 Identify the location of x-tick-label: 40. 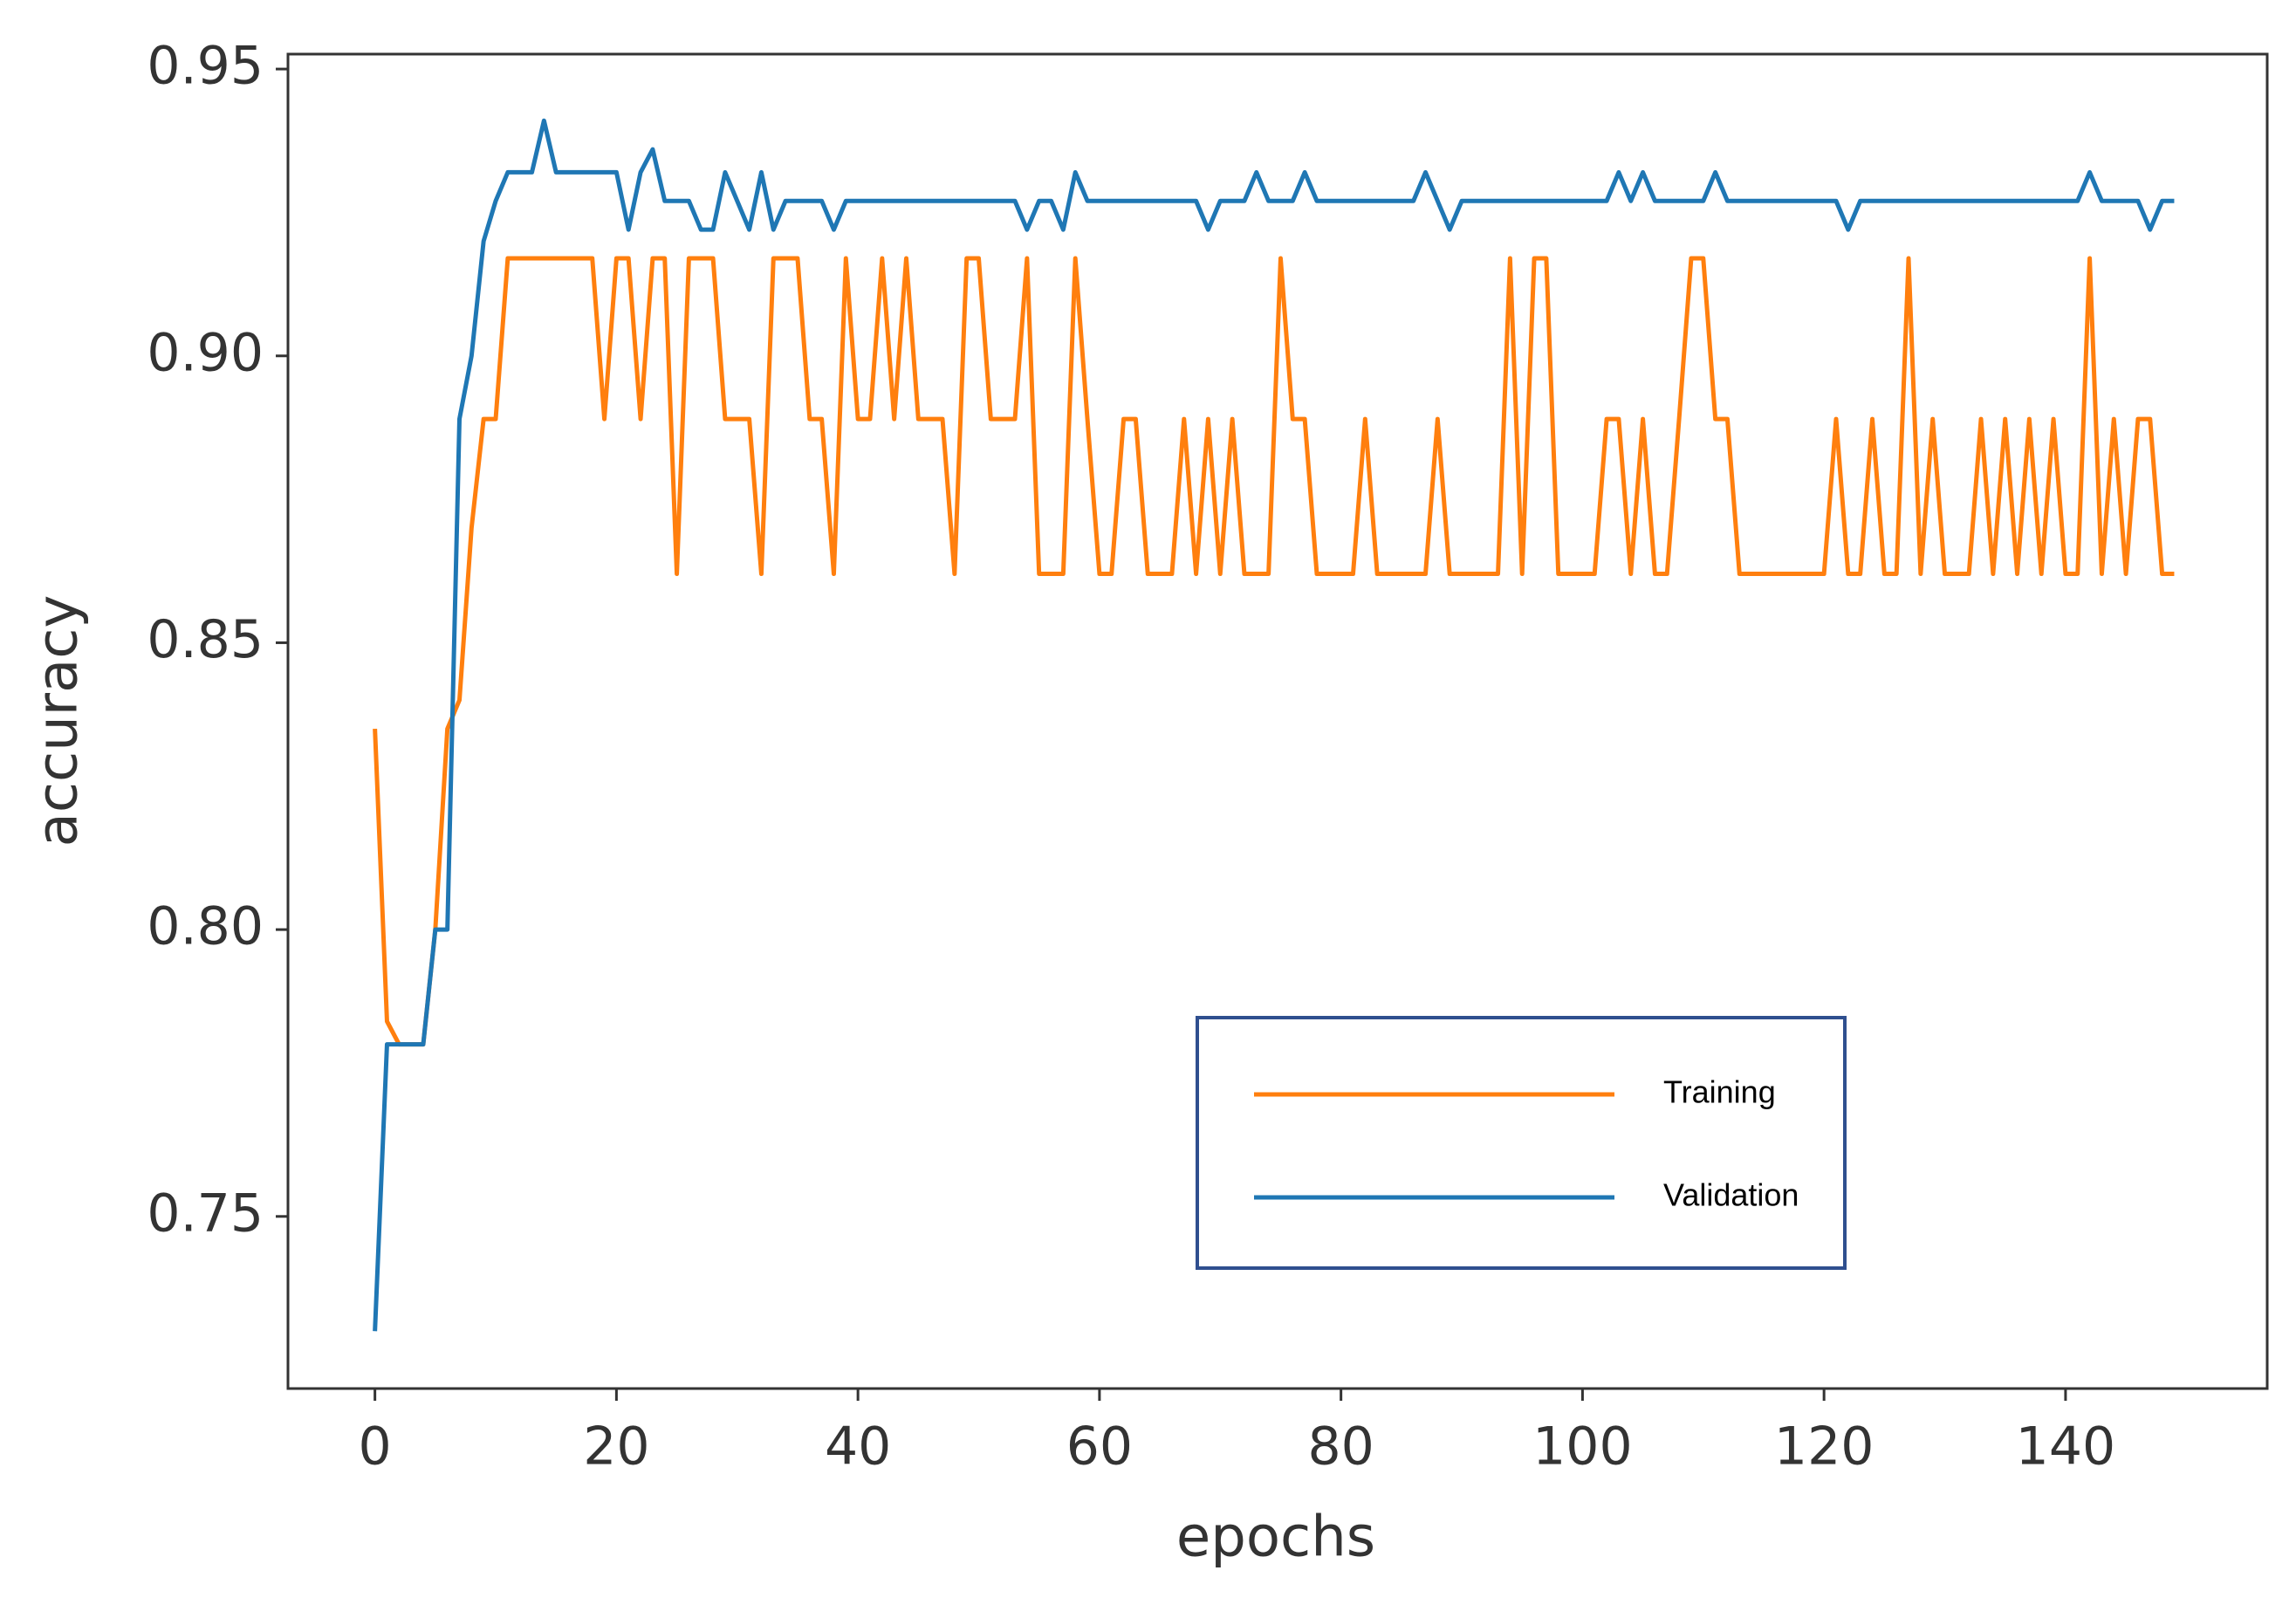
(858, 1447).